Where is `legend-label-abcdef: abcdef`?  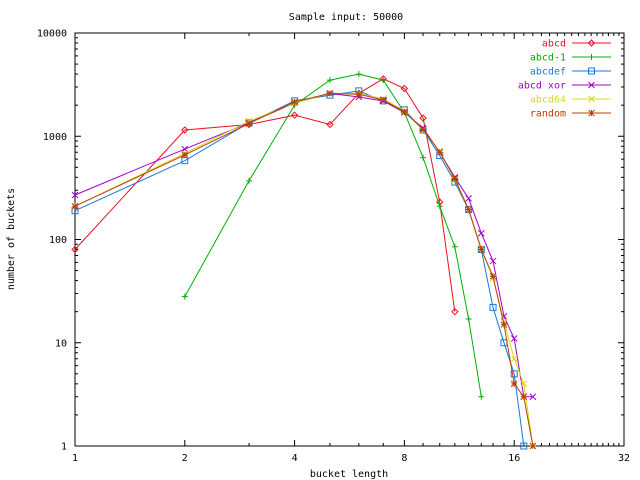
legend-label-abcdef: abcdef is located at coordinates (548, 72).